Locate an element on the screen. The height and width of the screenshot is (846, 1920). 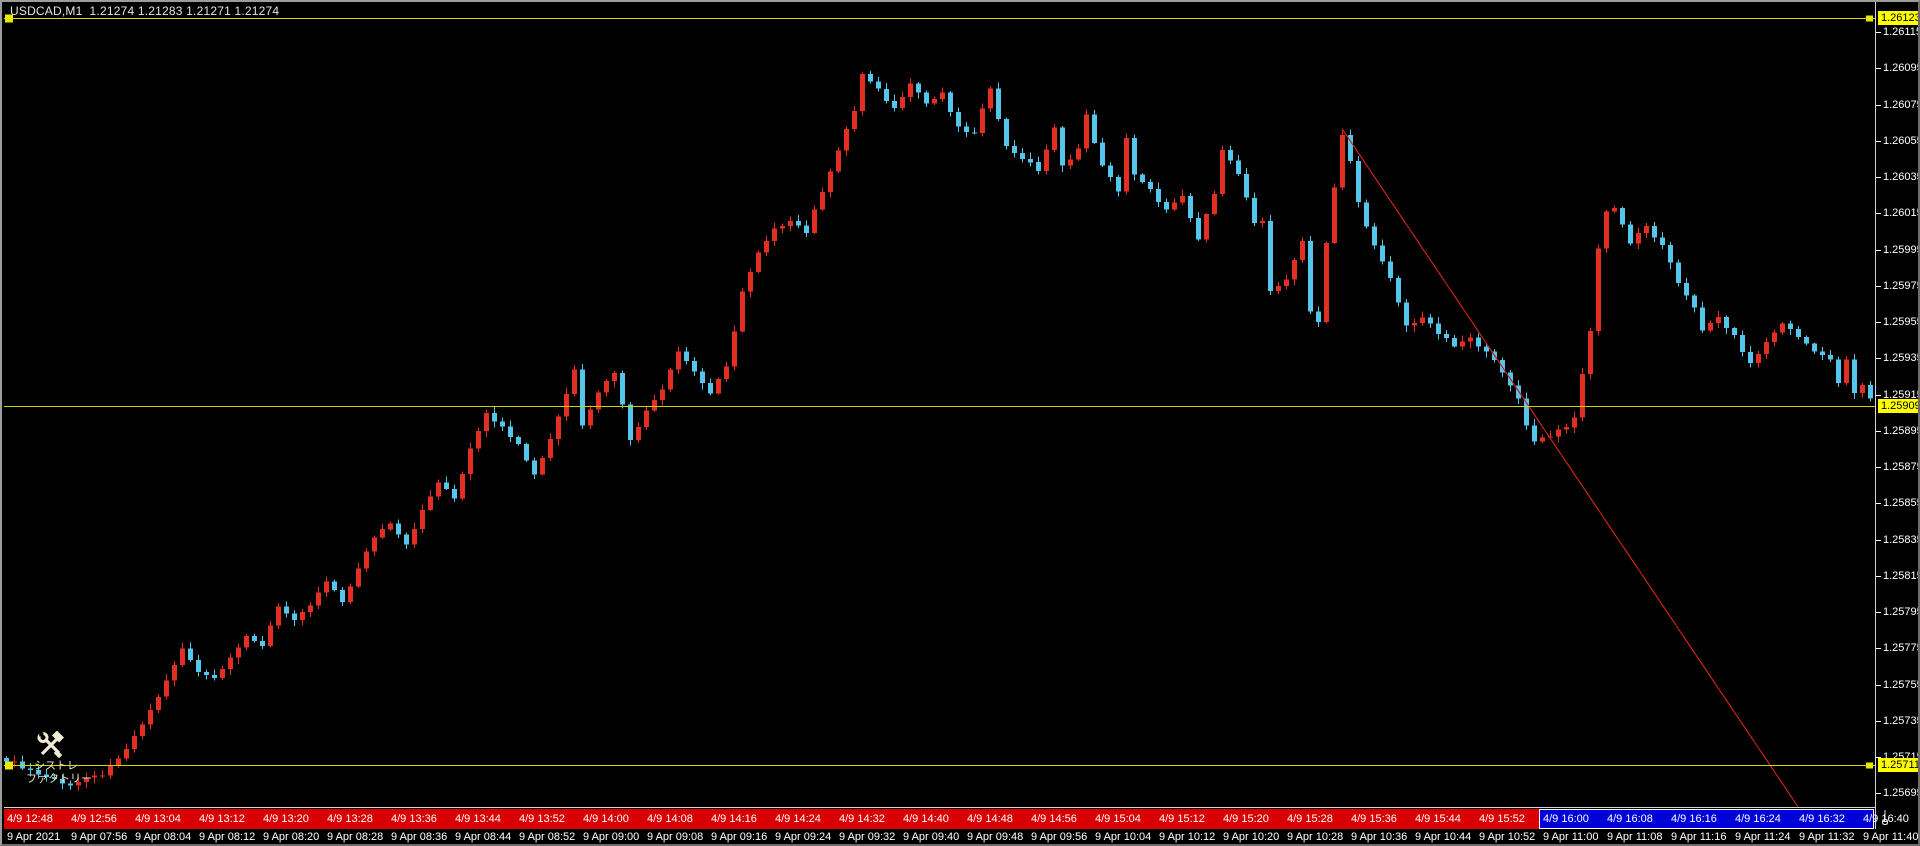
time-axis-label: 9 Apr 11:40 is located at coordinates (1891, 837).